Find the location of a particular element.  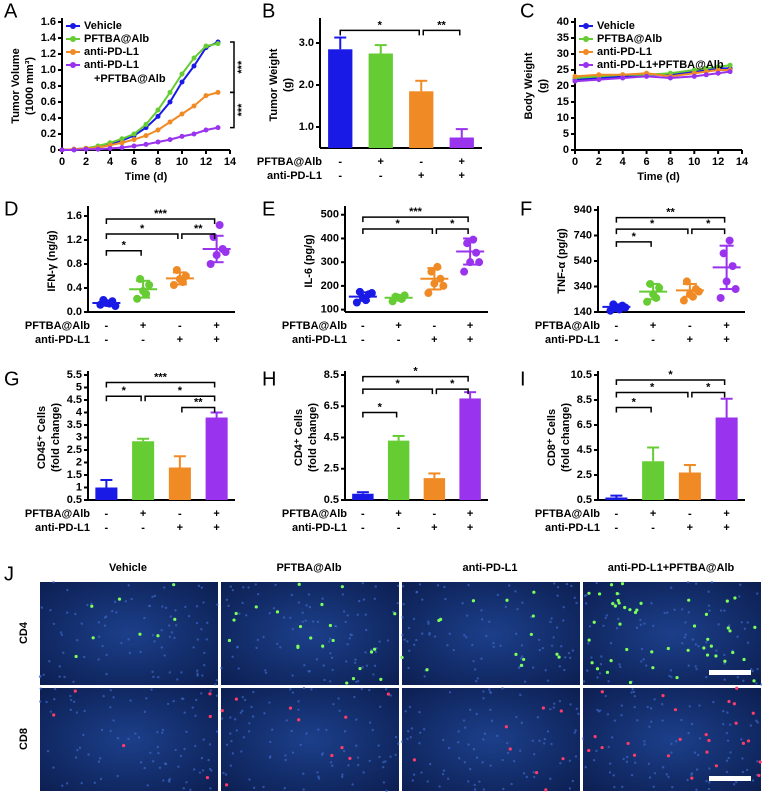

micrograph is located at coordinates (491, 633).